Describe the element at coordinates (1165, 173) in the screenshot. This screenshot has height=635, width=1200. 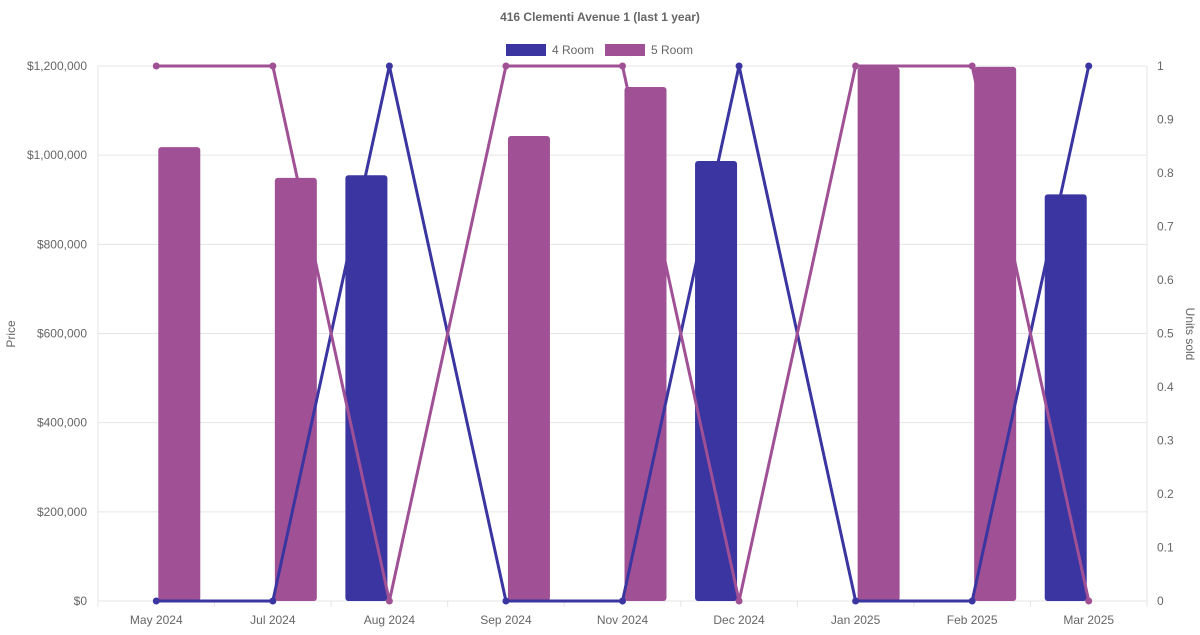
I see `y2-tick-label: 0.8` at that location.